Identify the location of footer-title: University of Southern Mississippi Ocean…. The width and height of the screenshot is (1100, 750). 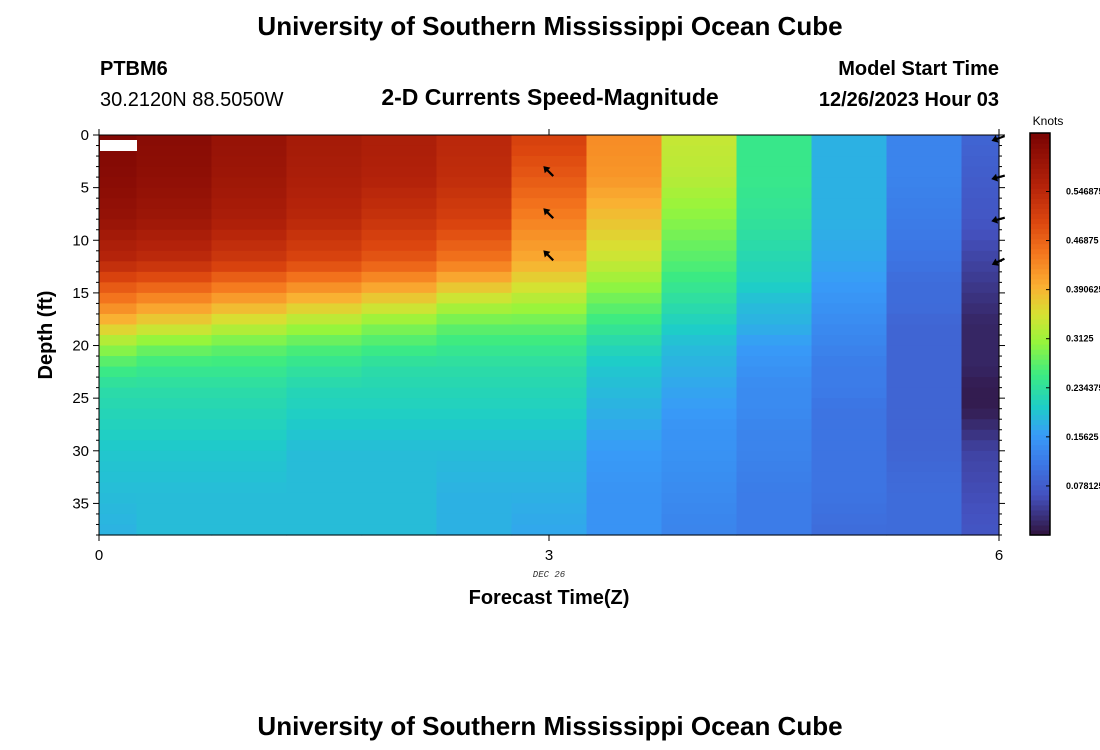
(549, 726).